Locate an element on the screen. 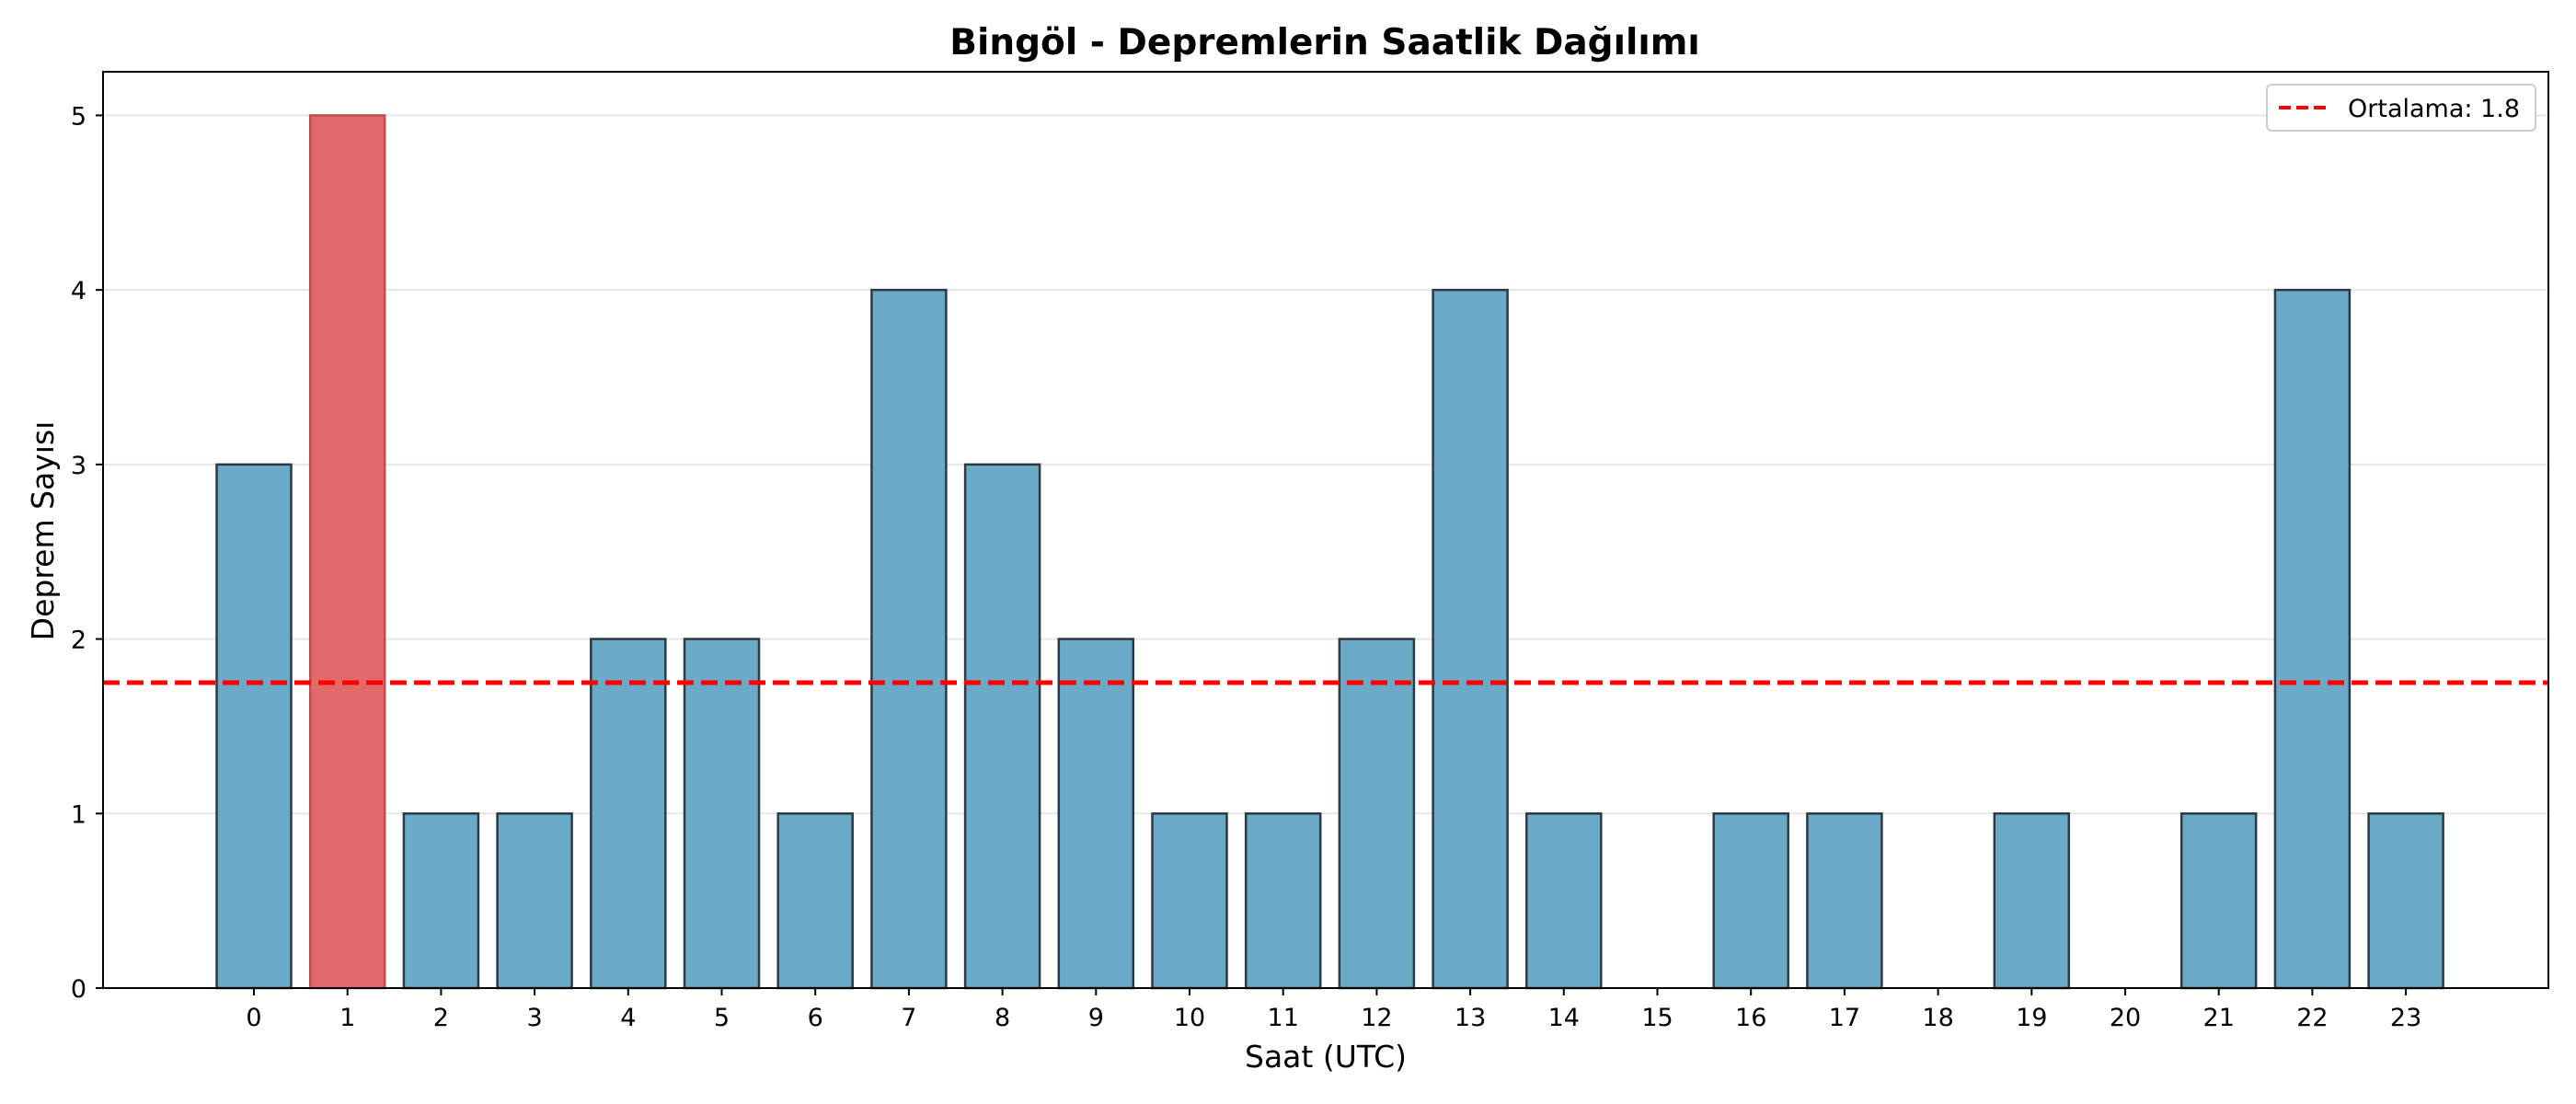  x-tick-label: 15 is located at coordinates (1657, 1018).